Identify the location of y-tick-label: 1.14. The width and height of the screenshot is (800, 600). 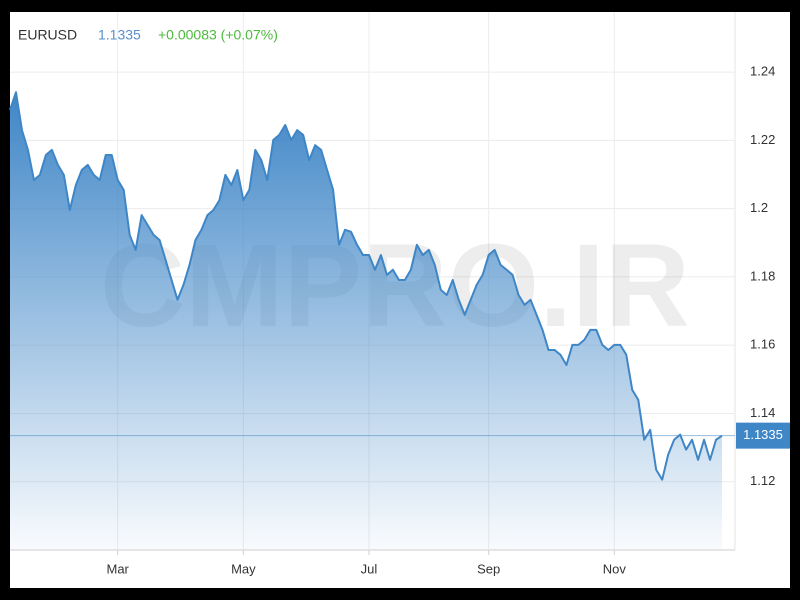
(762, 412).